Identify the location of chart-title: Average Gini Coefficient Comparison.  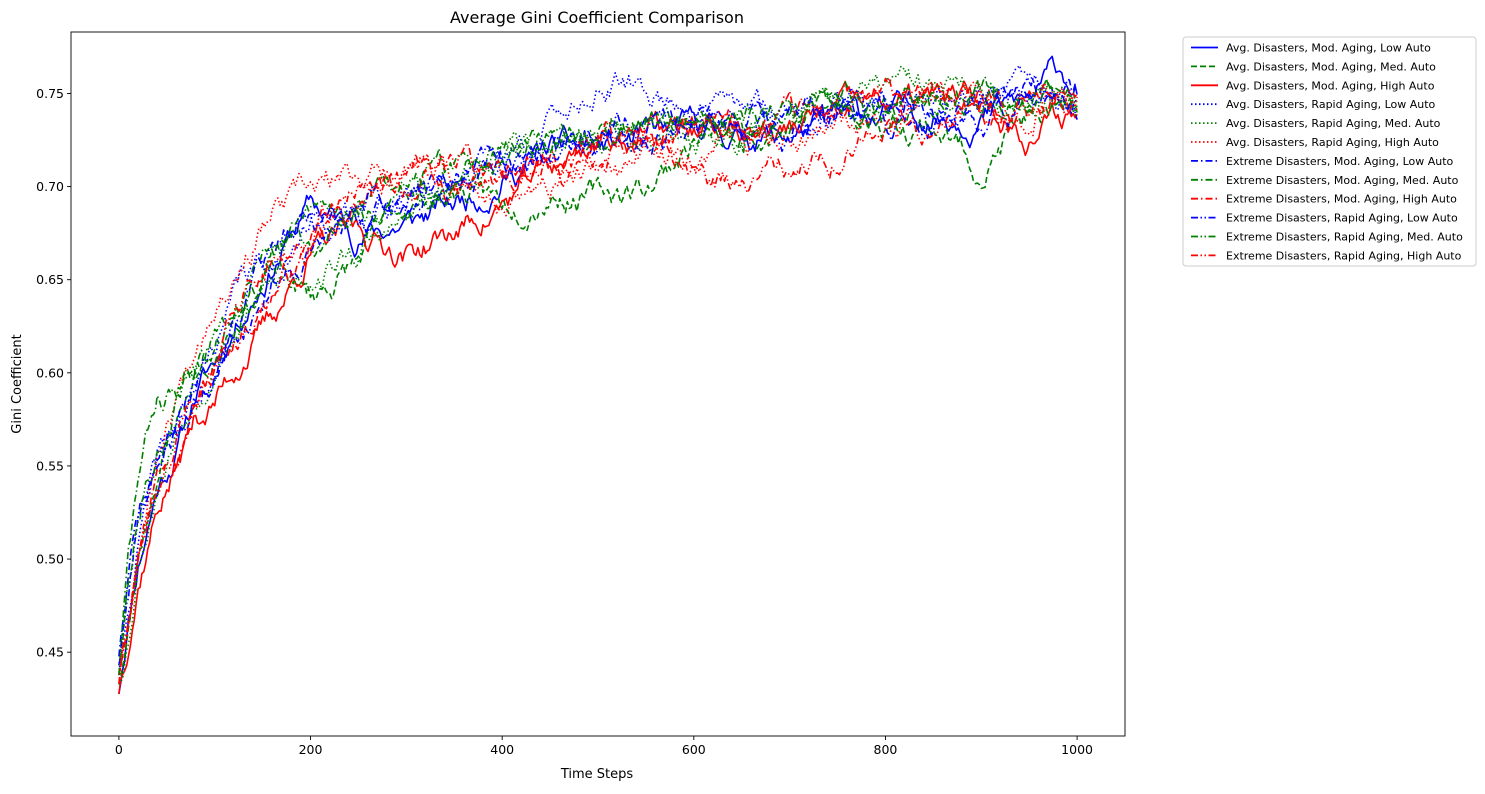
(597, 17).